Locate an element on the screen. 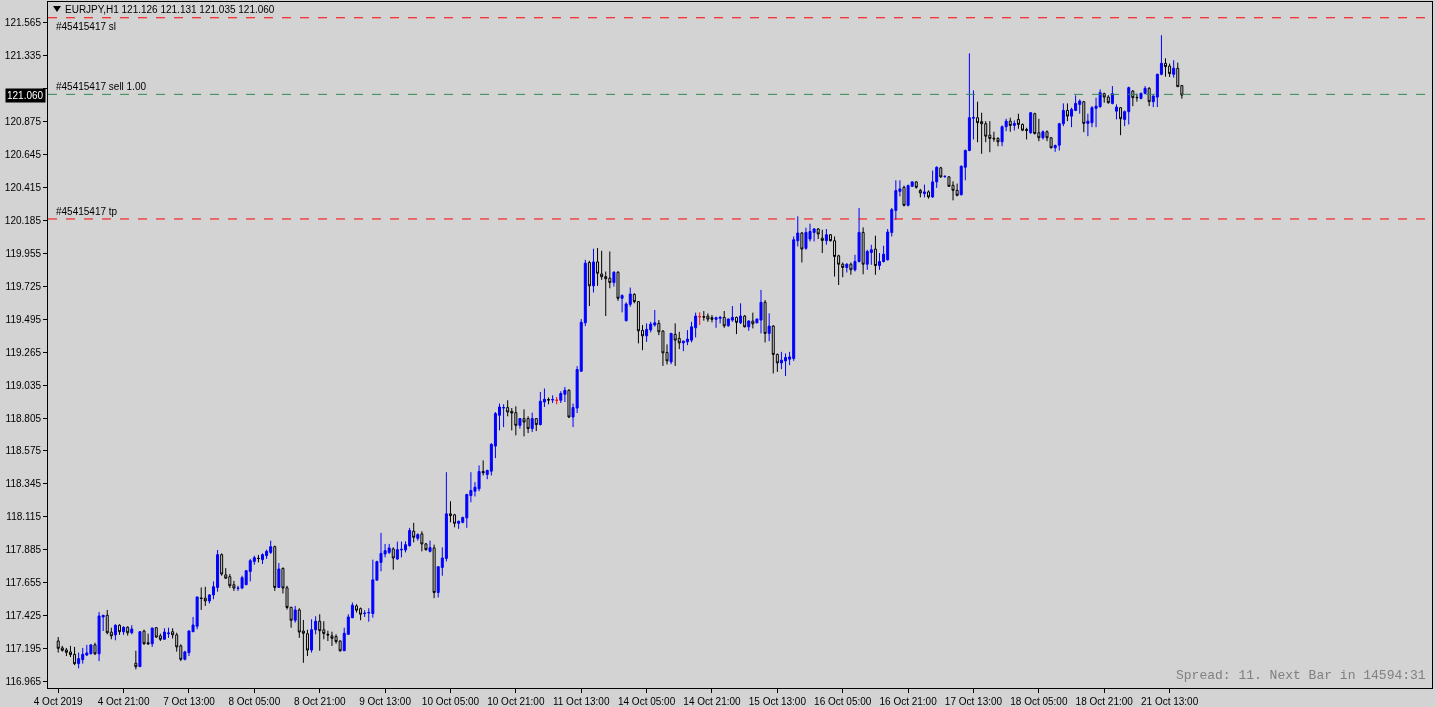 The width and height of the screenshot is (1436, 707). y-tick-label: 119.495 is located at coordinates (23, 319).